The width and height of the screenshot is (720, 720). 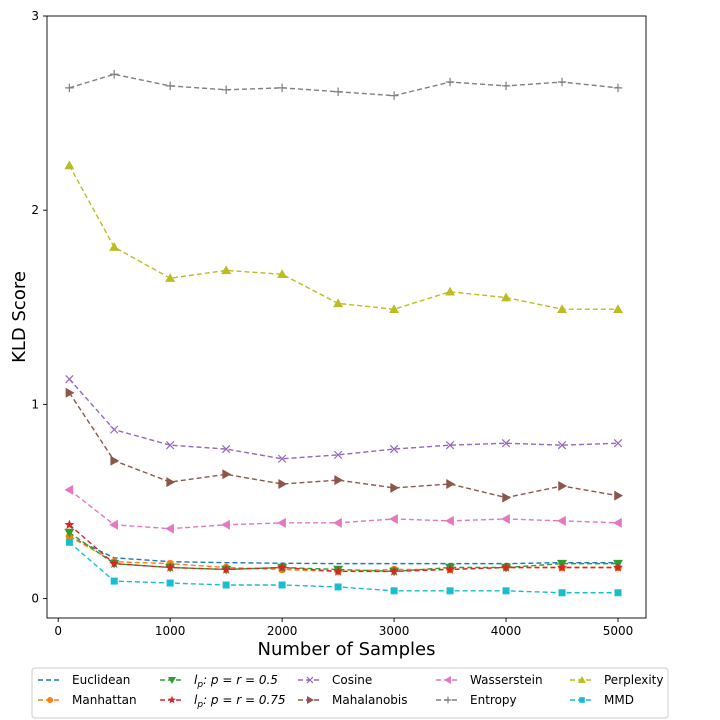 I want to click on legend-entry-1: Manhattan, so click(x=87, y=700).